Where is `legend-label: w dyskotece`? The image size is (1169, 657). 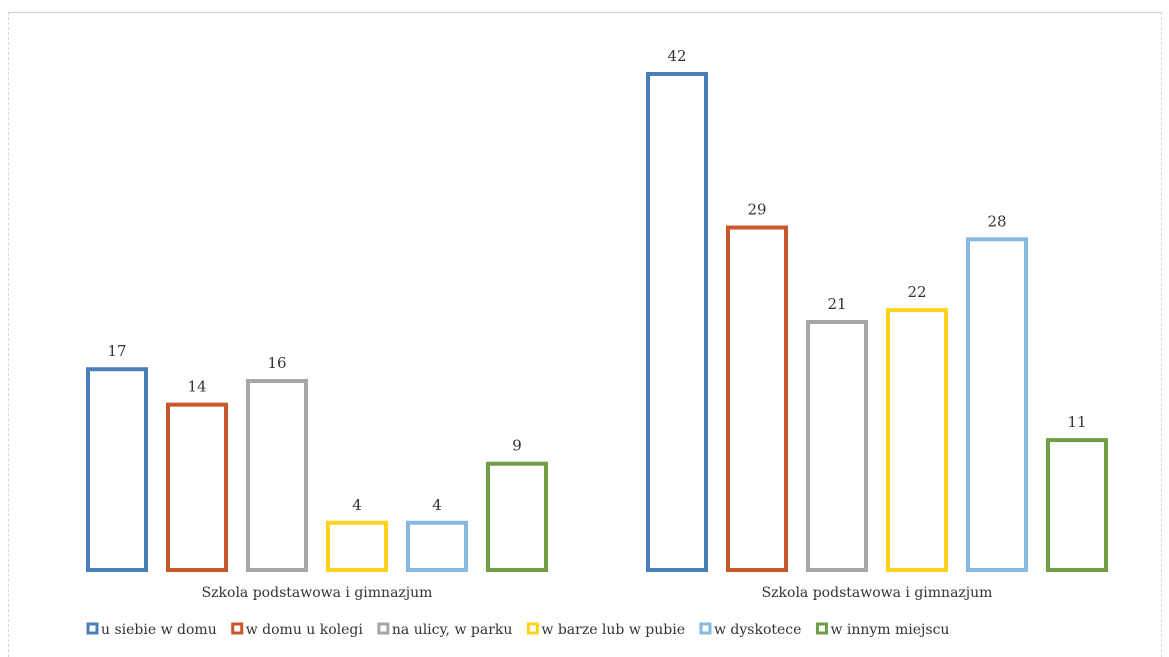
legend-label: w dyskotece is located at coordinates (757, 630).